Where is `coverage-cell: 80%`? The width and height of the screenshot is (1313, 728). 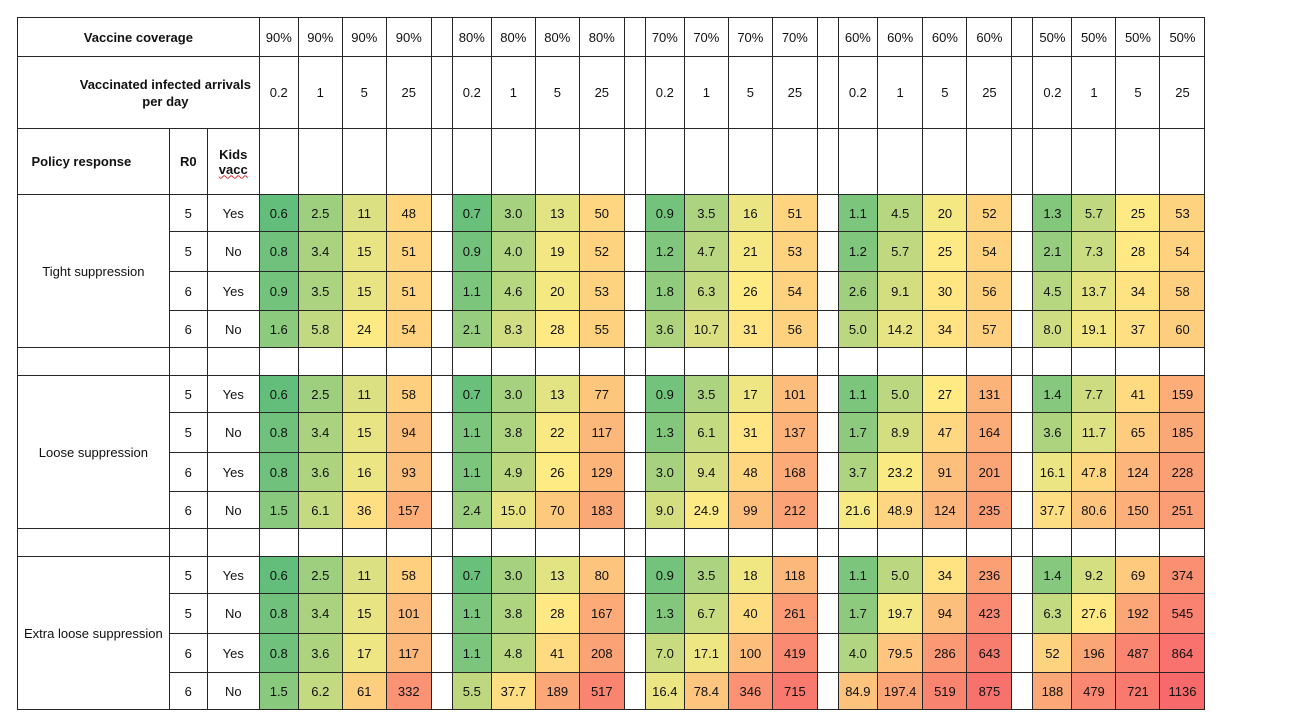 coverage-cell: 80% is located at coordinates (513, 37).